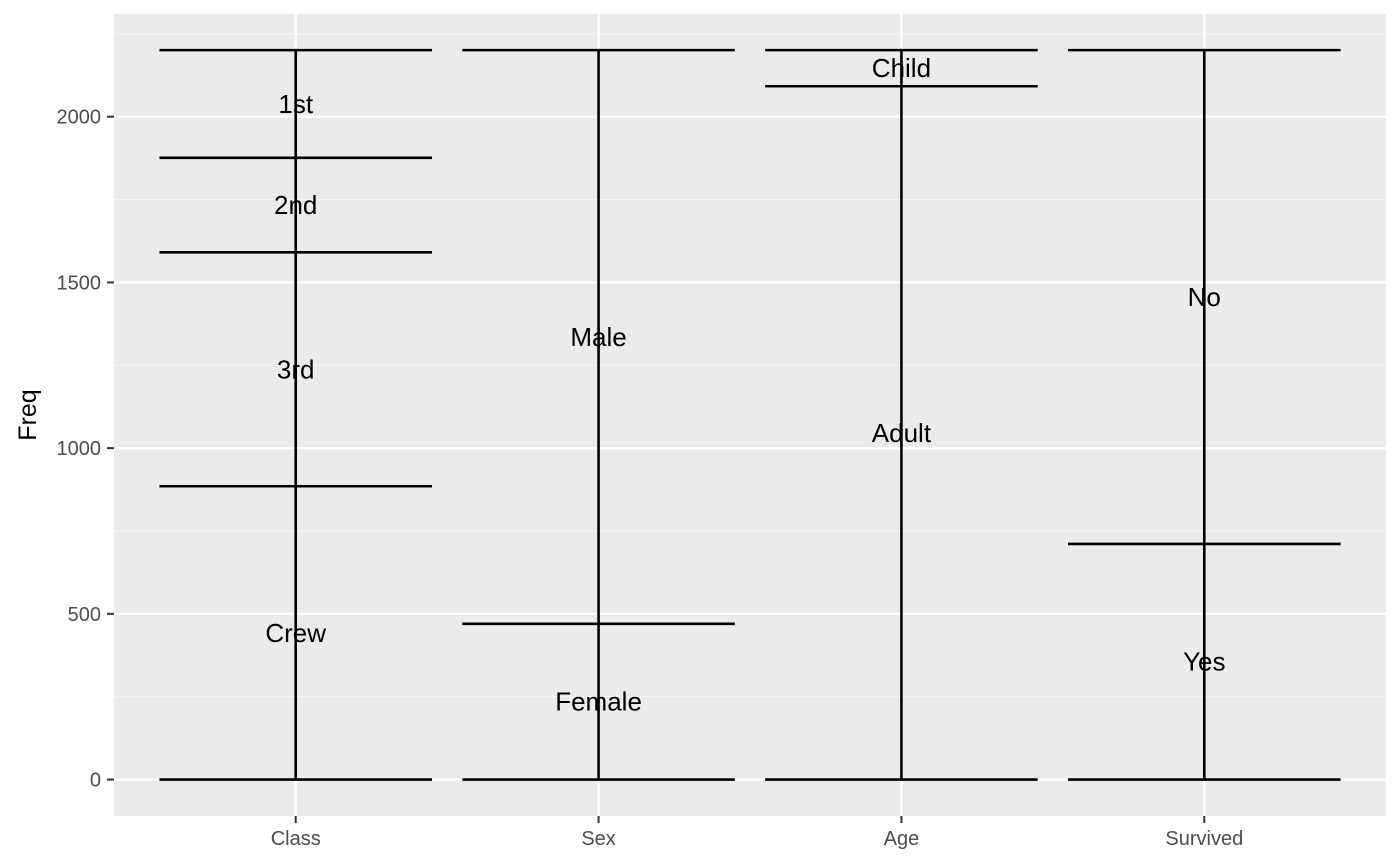 This screenshot has height=866, width=1400. I want to click on x-tick-label: Age, so click(902, 839).